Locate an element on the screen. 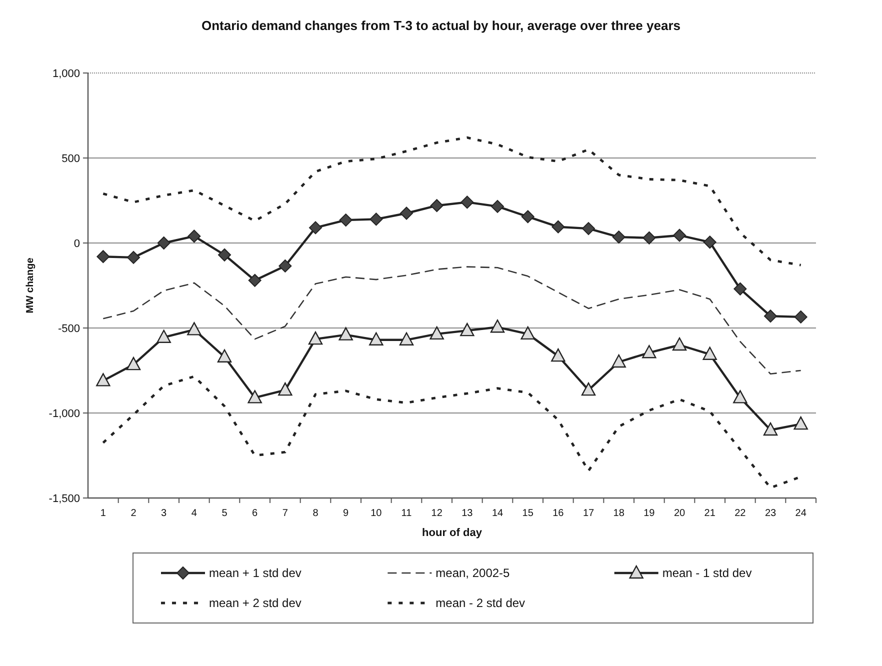 This screenshot has height=666, width=882. x-tick-label: 22 is located at coordinates (740, 513).